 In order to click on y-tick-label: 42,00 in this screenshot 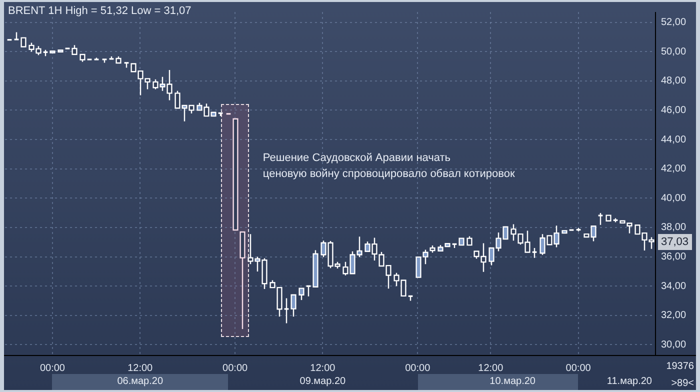, I will do `click(673, 169)`.